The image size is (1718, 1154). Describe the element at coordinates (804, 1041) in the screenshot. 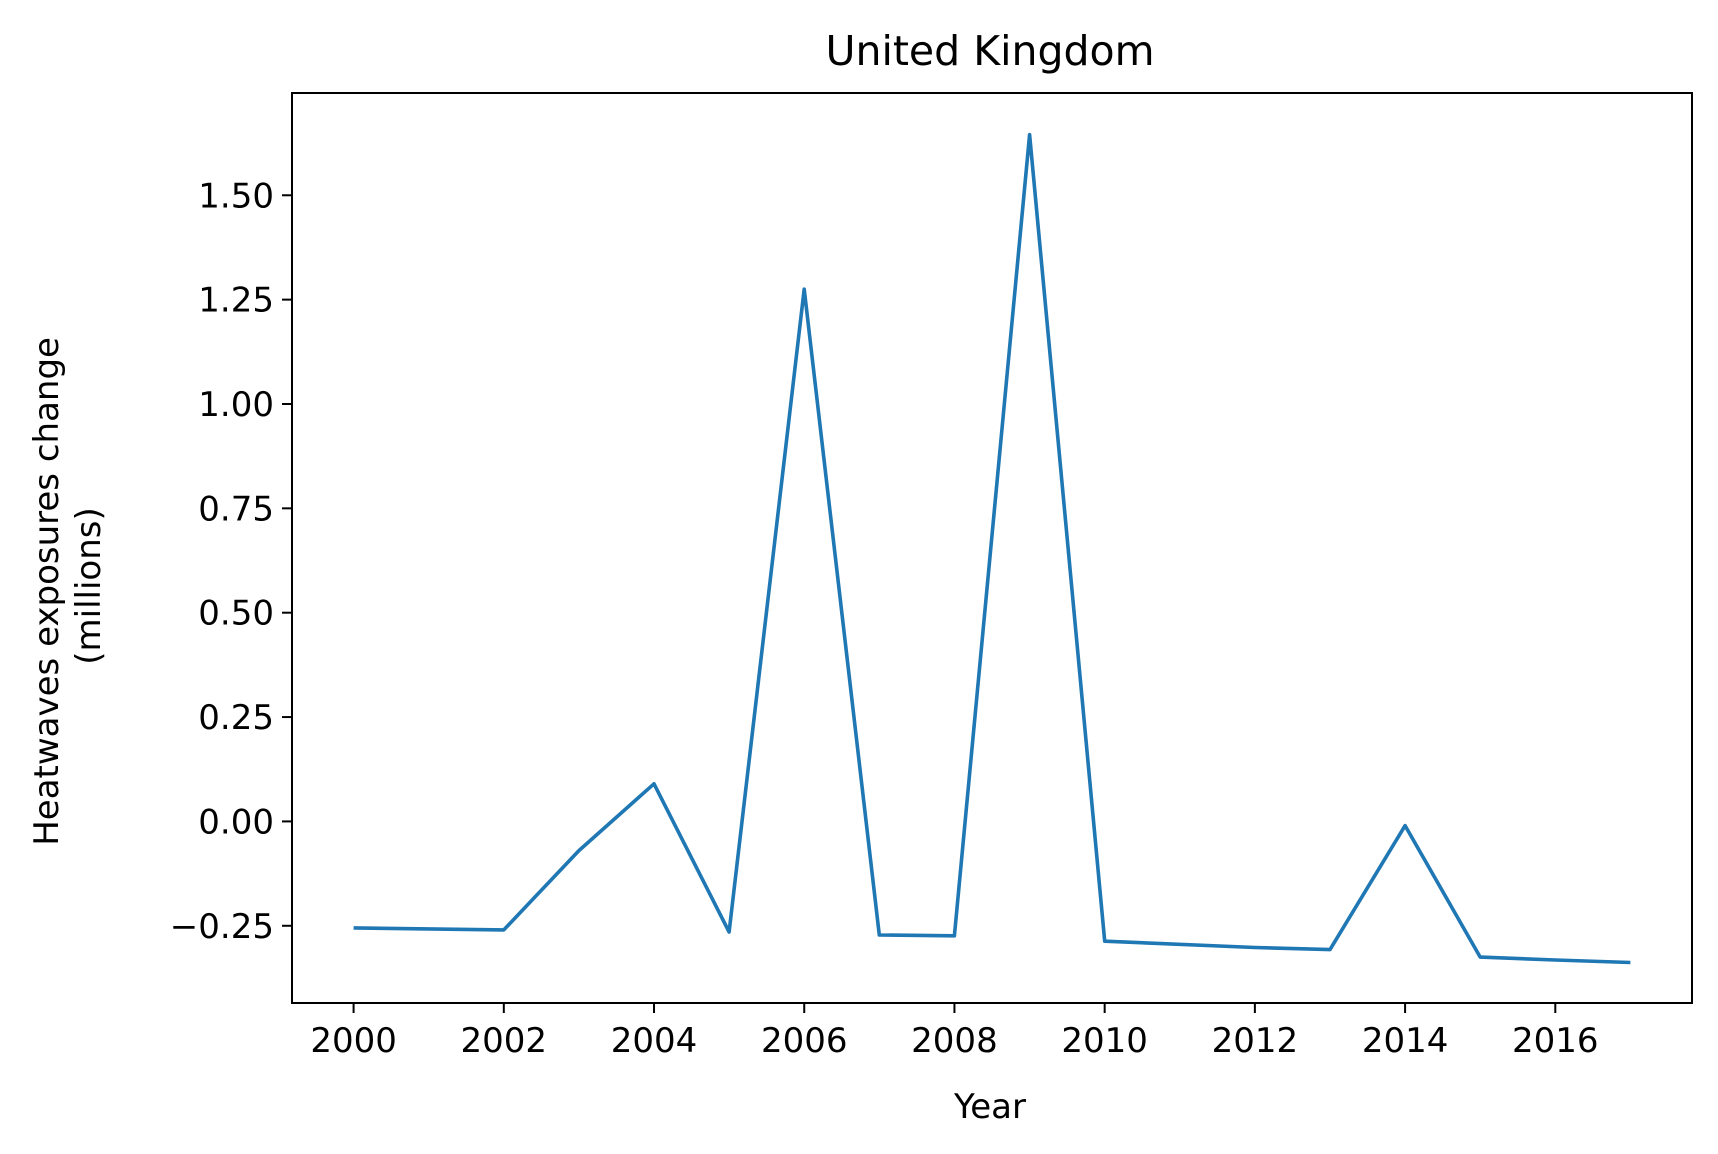

I see `x-tick-label: 2006` at that location.